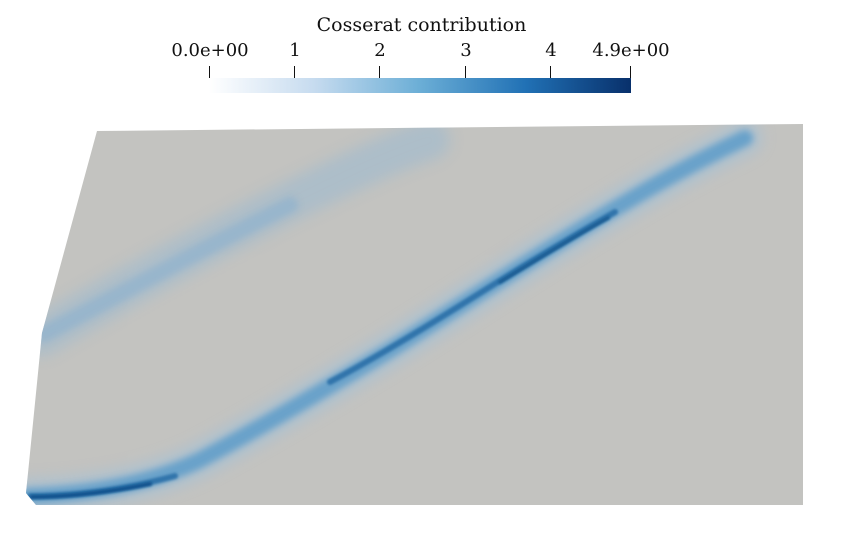  Describe the element at coordinates (380, 50) in the screenshot. I see `colorbar-tick-label: 2` at that location.